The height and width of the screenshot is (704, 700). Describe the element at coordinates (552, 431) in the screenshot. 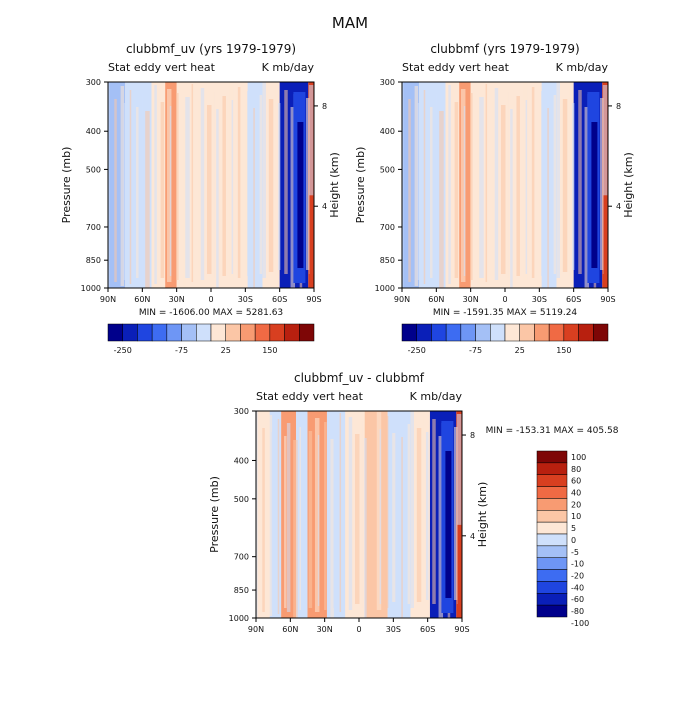

I see `stats-text: MIN = -153.31 MAX = 405.58` at that location.